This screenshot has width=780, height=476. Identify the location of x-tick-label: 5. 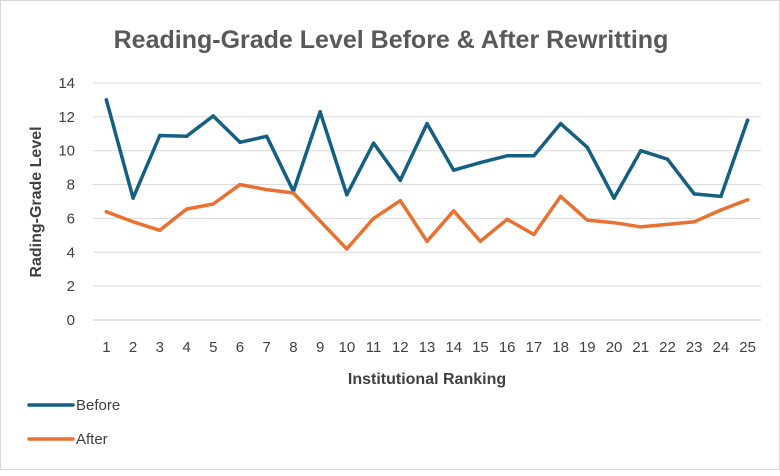
(213, 347).